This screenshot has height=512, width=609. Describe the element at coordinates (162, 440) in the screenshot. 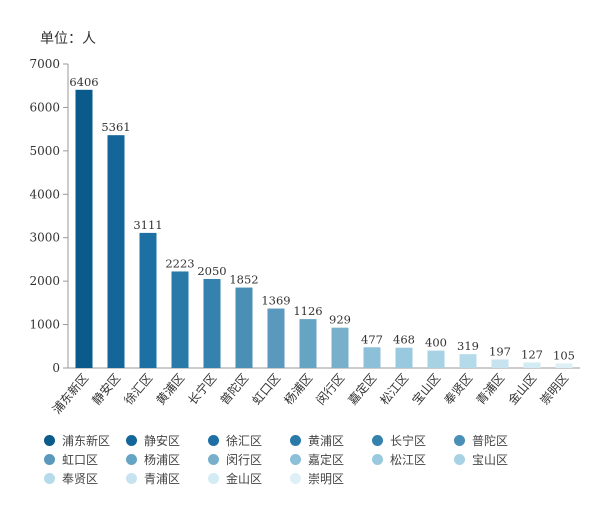

I see `legend-label: 静安区` at that location.